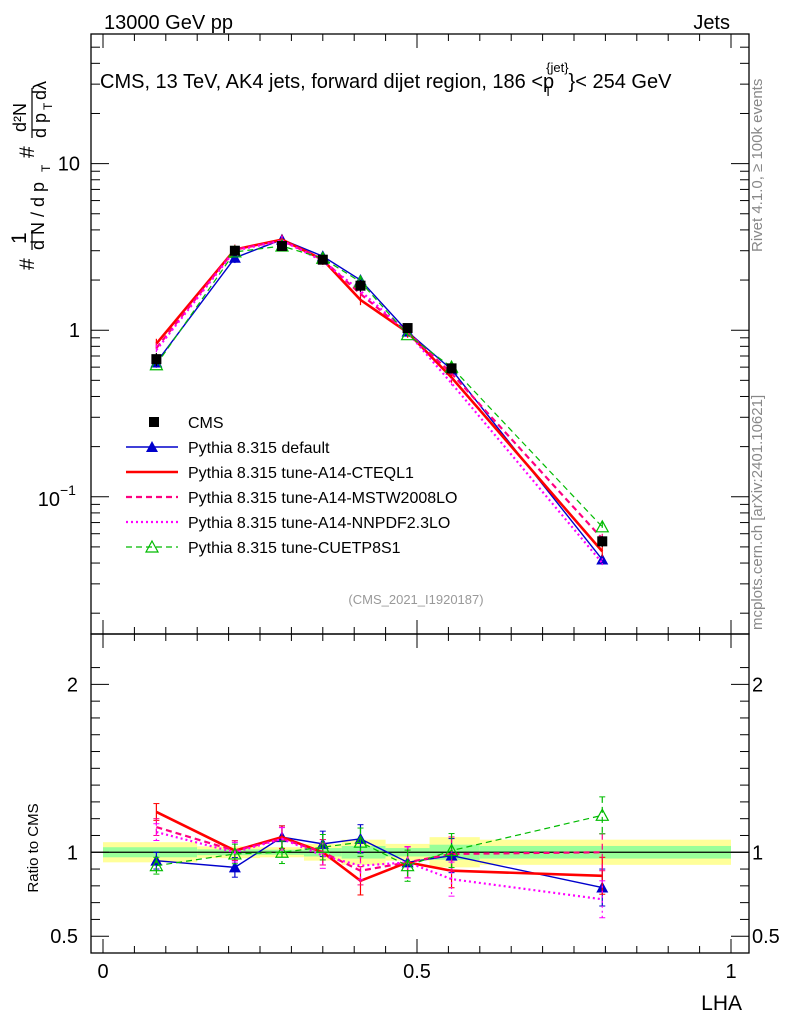 This screenshot has width=786, height=1024. What do you see at coordinates (19, 238) in the screenshot?
I see `svg-text: 1` at bounding box center [19, 238].